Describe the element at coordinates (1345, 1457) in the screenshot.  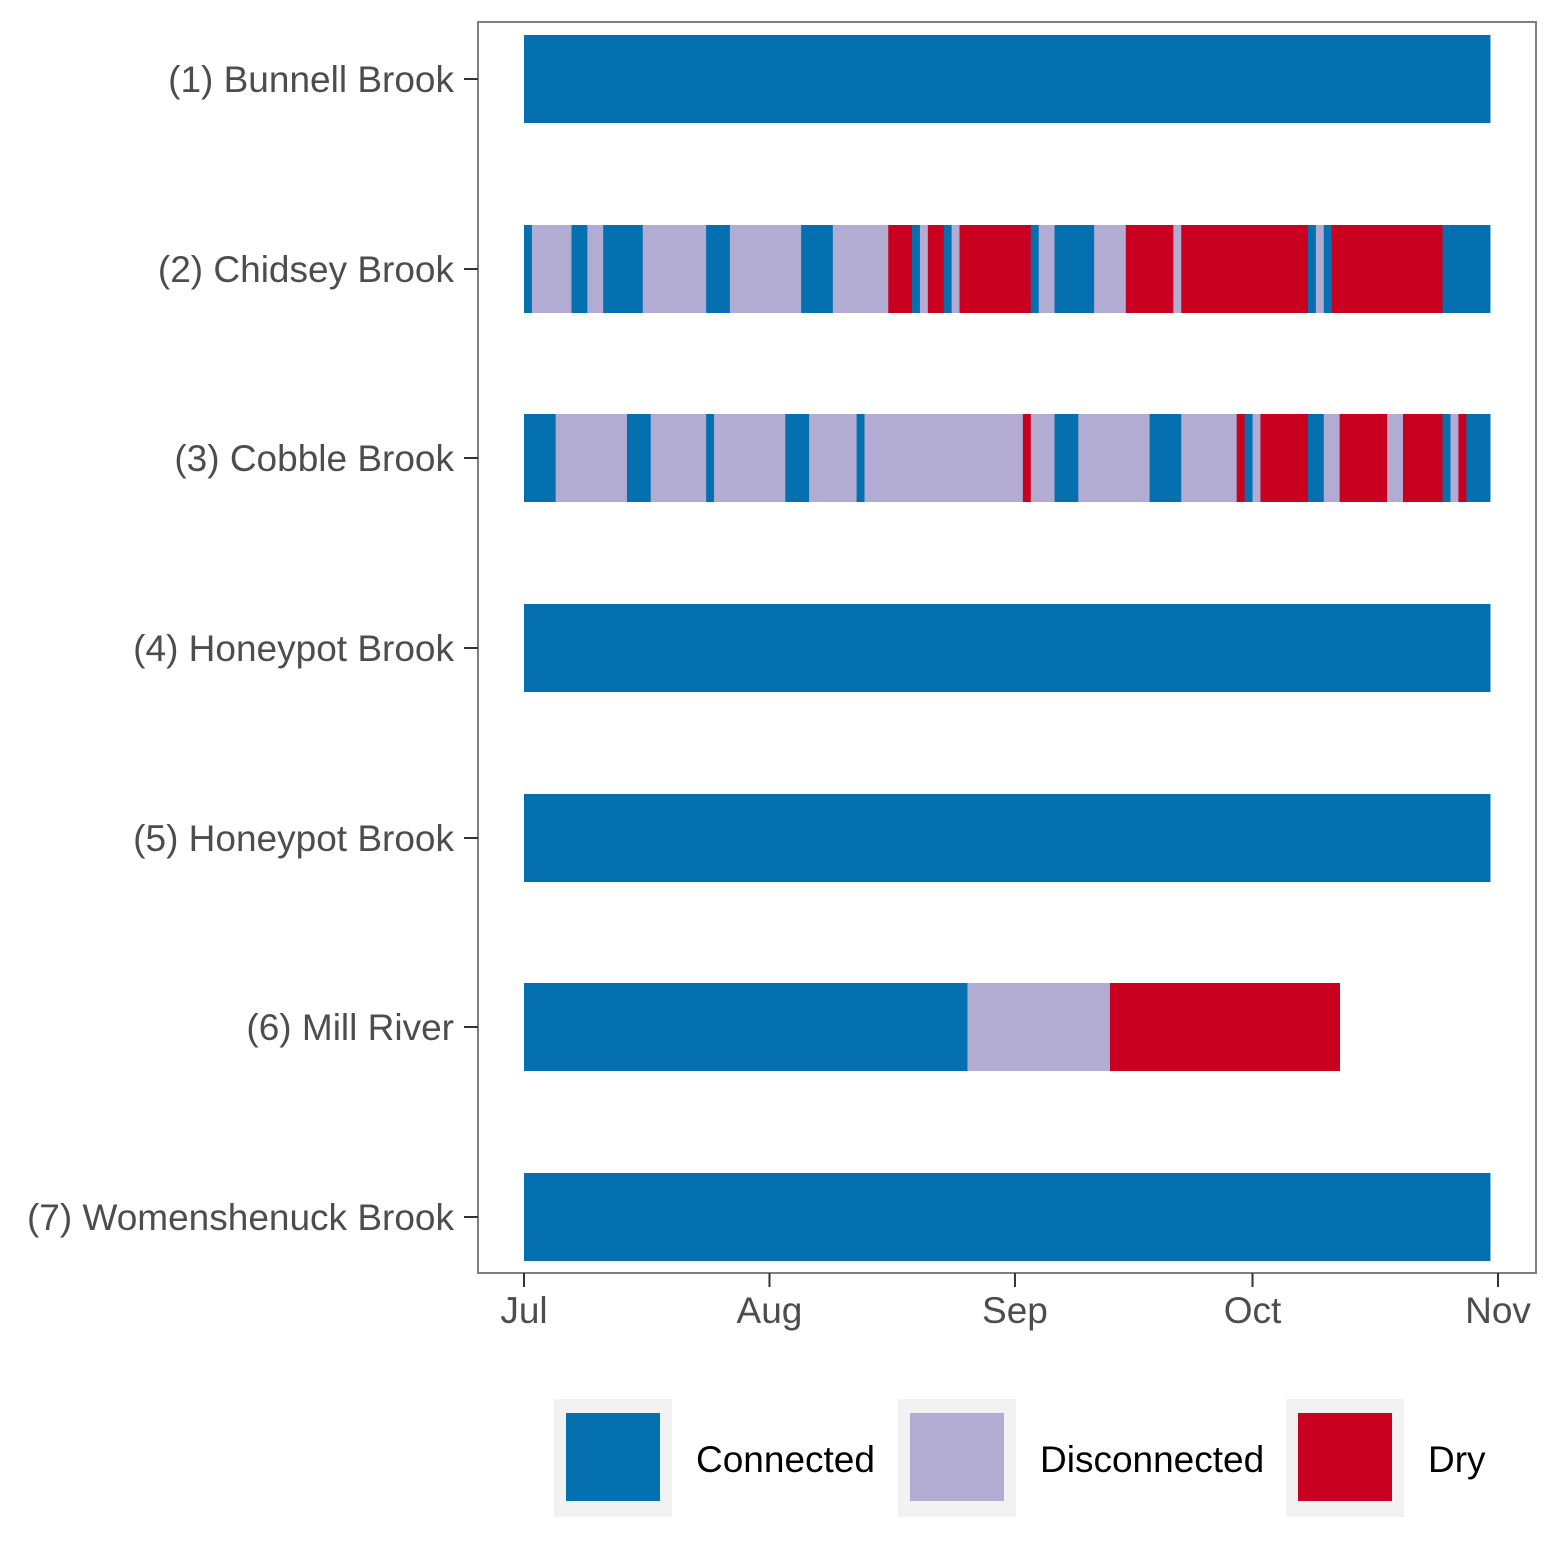
I see `legend-swatch-dry` at that location.